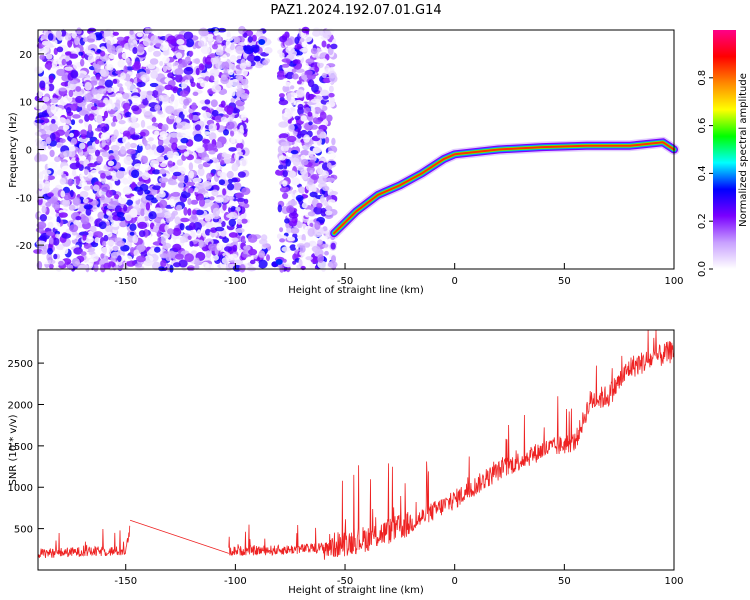 This screenshot has height=600, width=750. Describe the element at coordinates (30, 151) in the screenshot. I see `heatmap-y-ticks: 20 10 0 -10 -20` at that location.